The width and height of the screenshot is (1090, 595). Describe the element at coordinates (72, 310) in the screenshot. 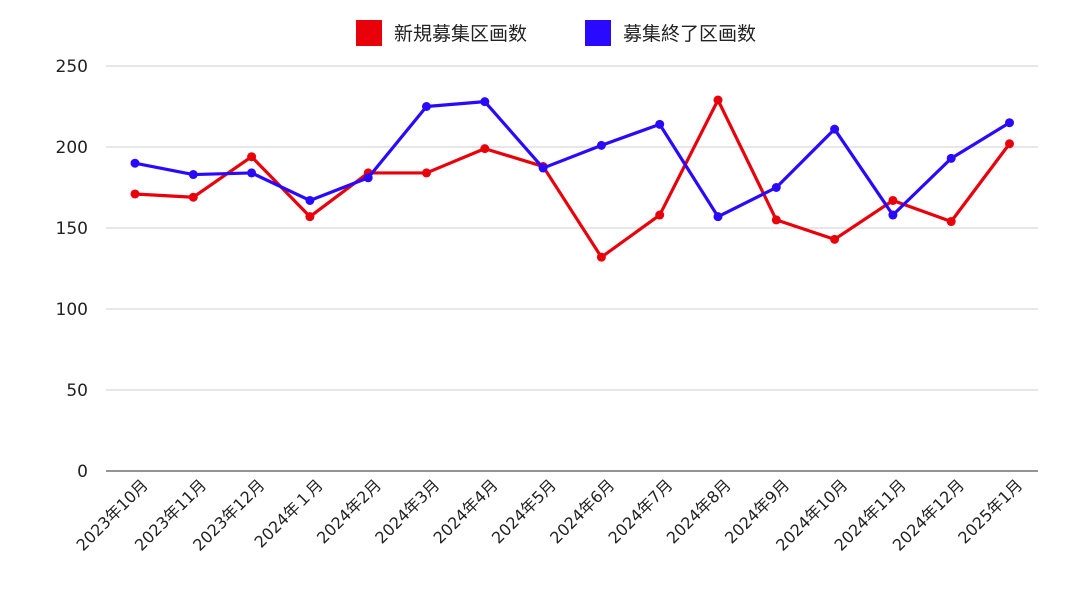

I see `y-tick-label: 100` at that location.